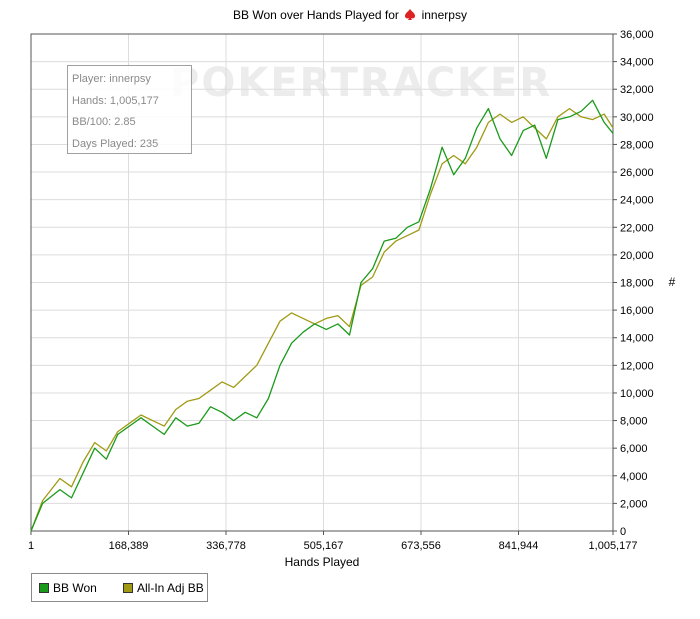  What do you see at coordinates (44, 588) in the screenshot?
I see `legend-swatch-bb-won` at bounding box center [44, 588].